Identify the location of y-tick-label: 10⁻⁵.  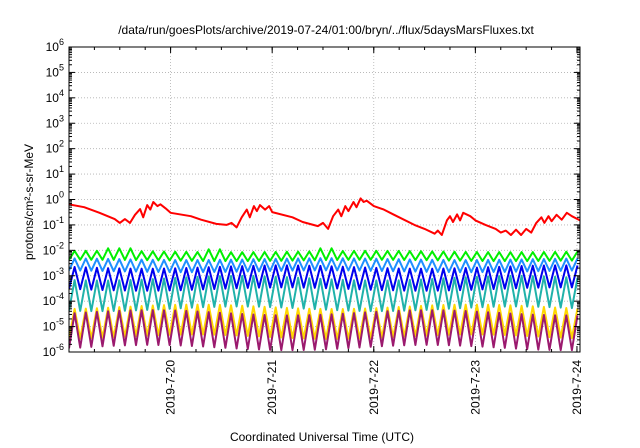
(53, 325).